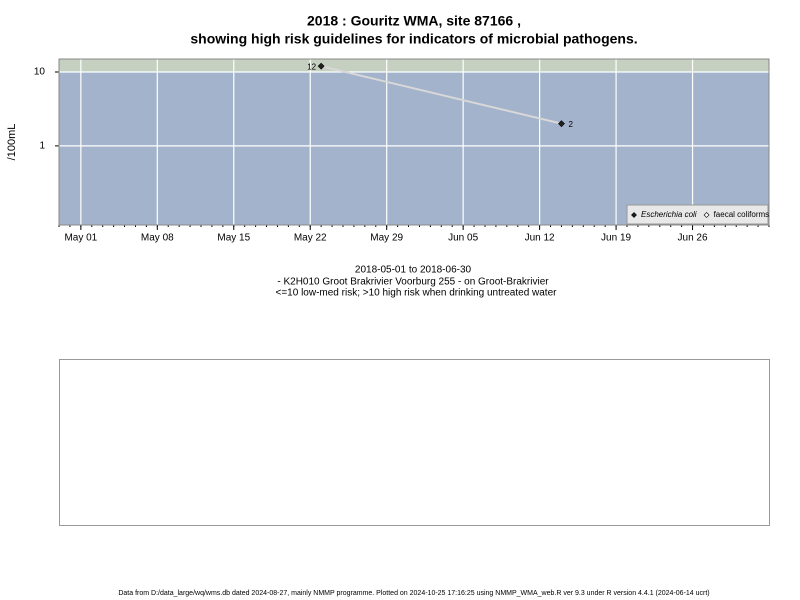 This screenshot has height=600, width=800. I want to click on x-tick-label: May 29, so click(386, 238).